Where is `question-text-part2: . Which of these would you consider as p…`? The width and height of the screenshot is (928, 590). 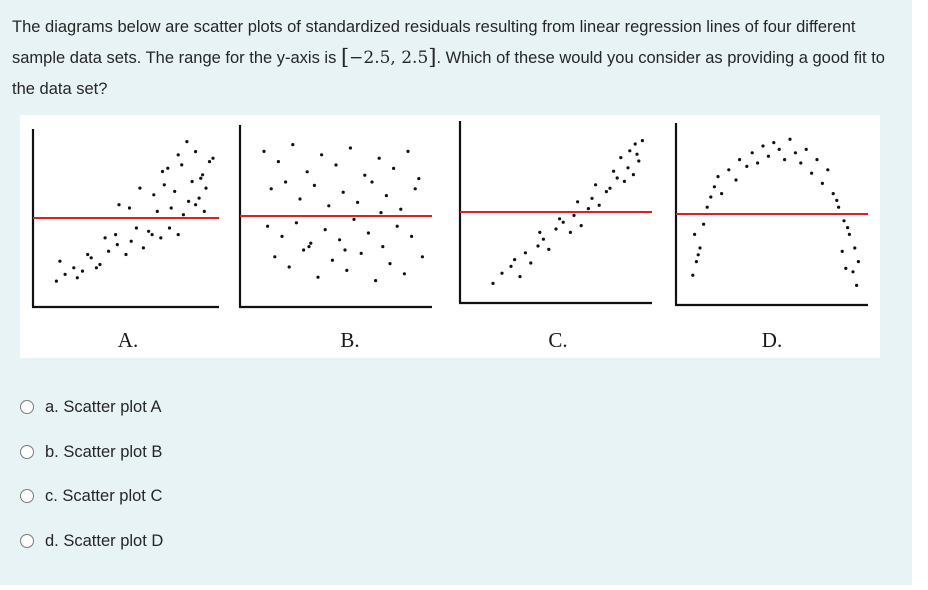
question-text-part2: . Which of these would you consider as p… is located at coordinates (448, 73).